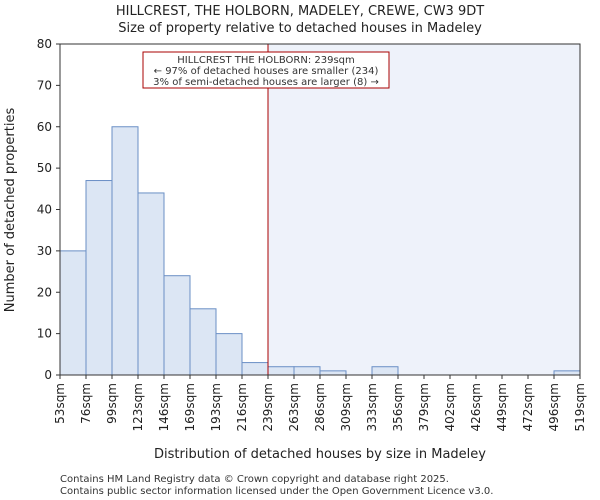 This screenshot has height=500, width=600. I want to click on y-tick-label-50: 50, so click(44, 168).